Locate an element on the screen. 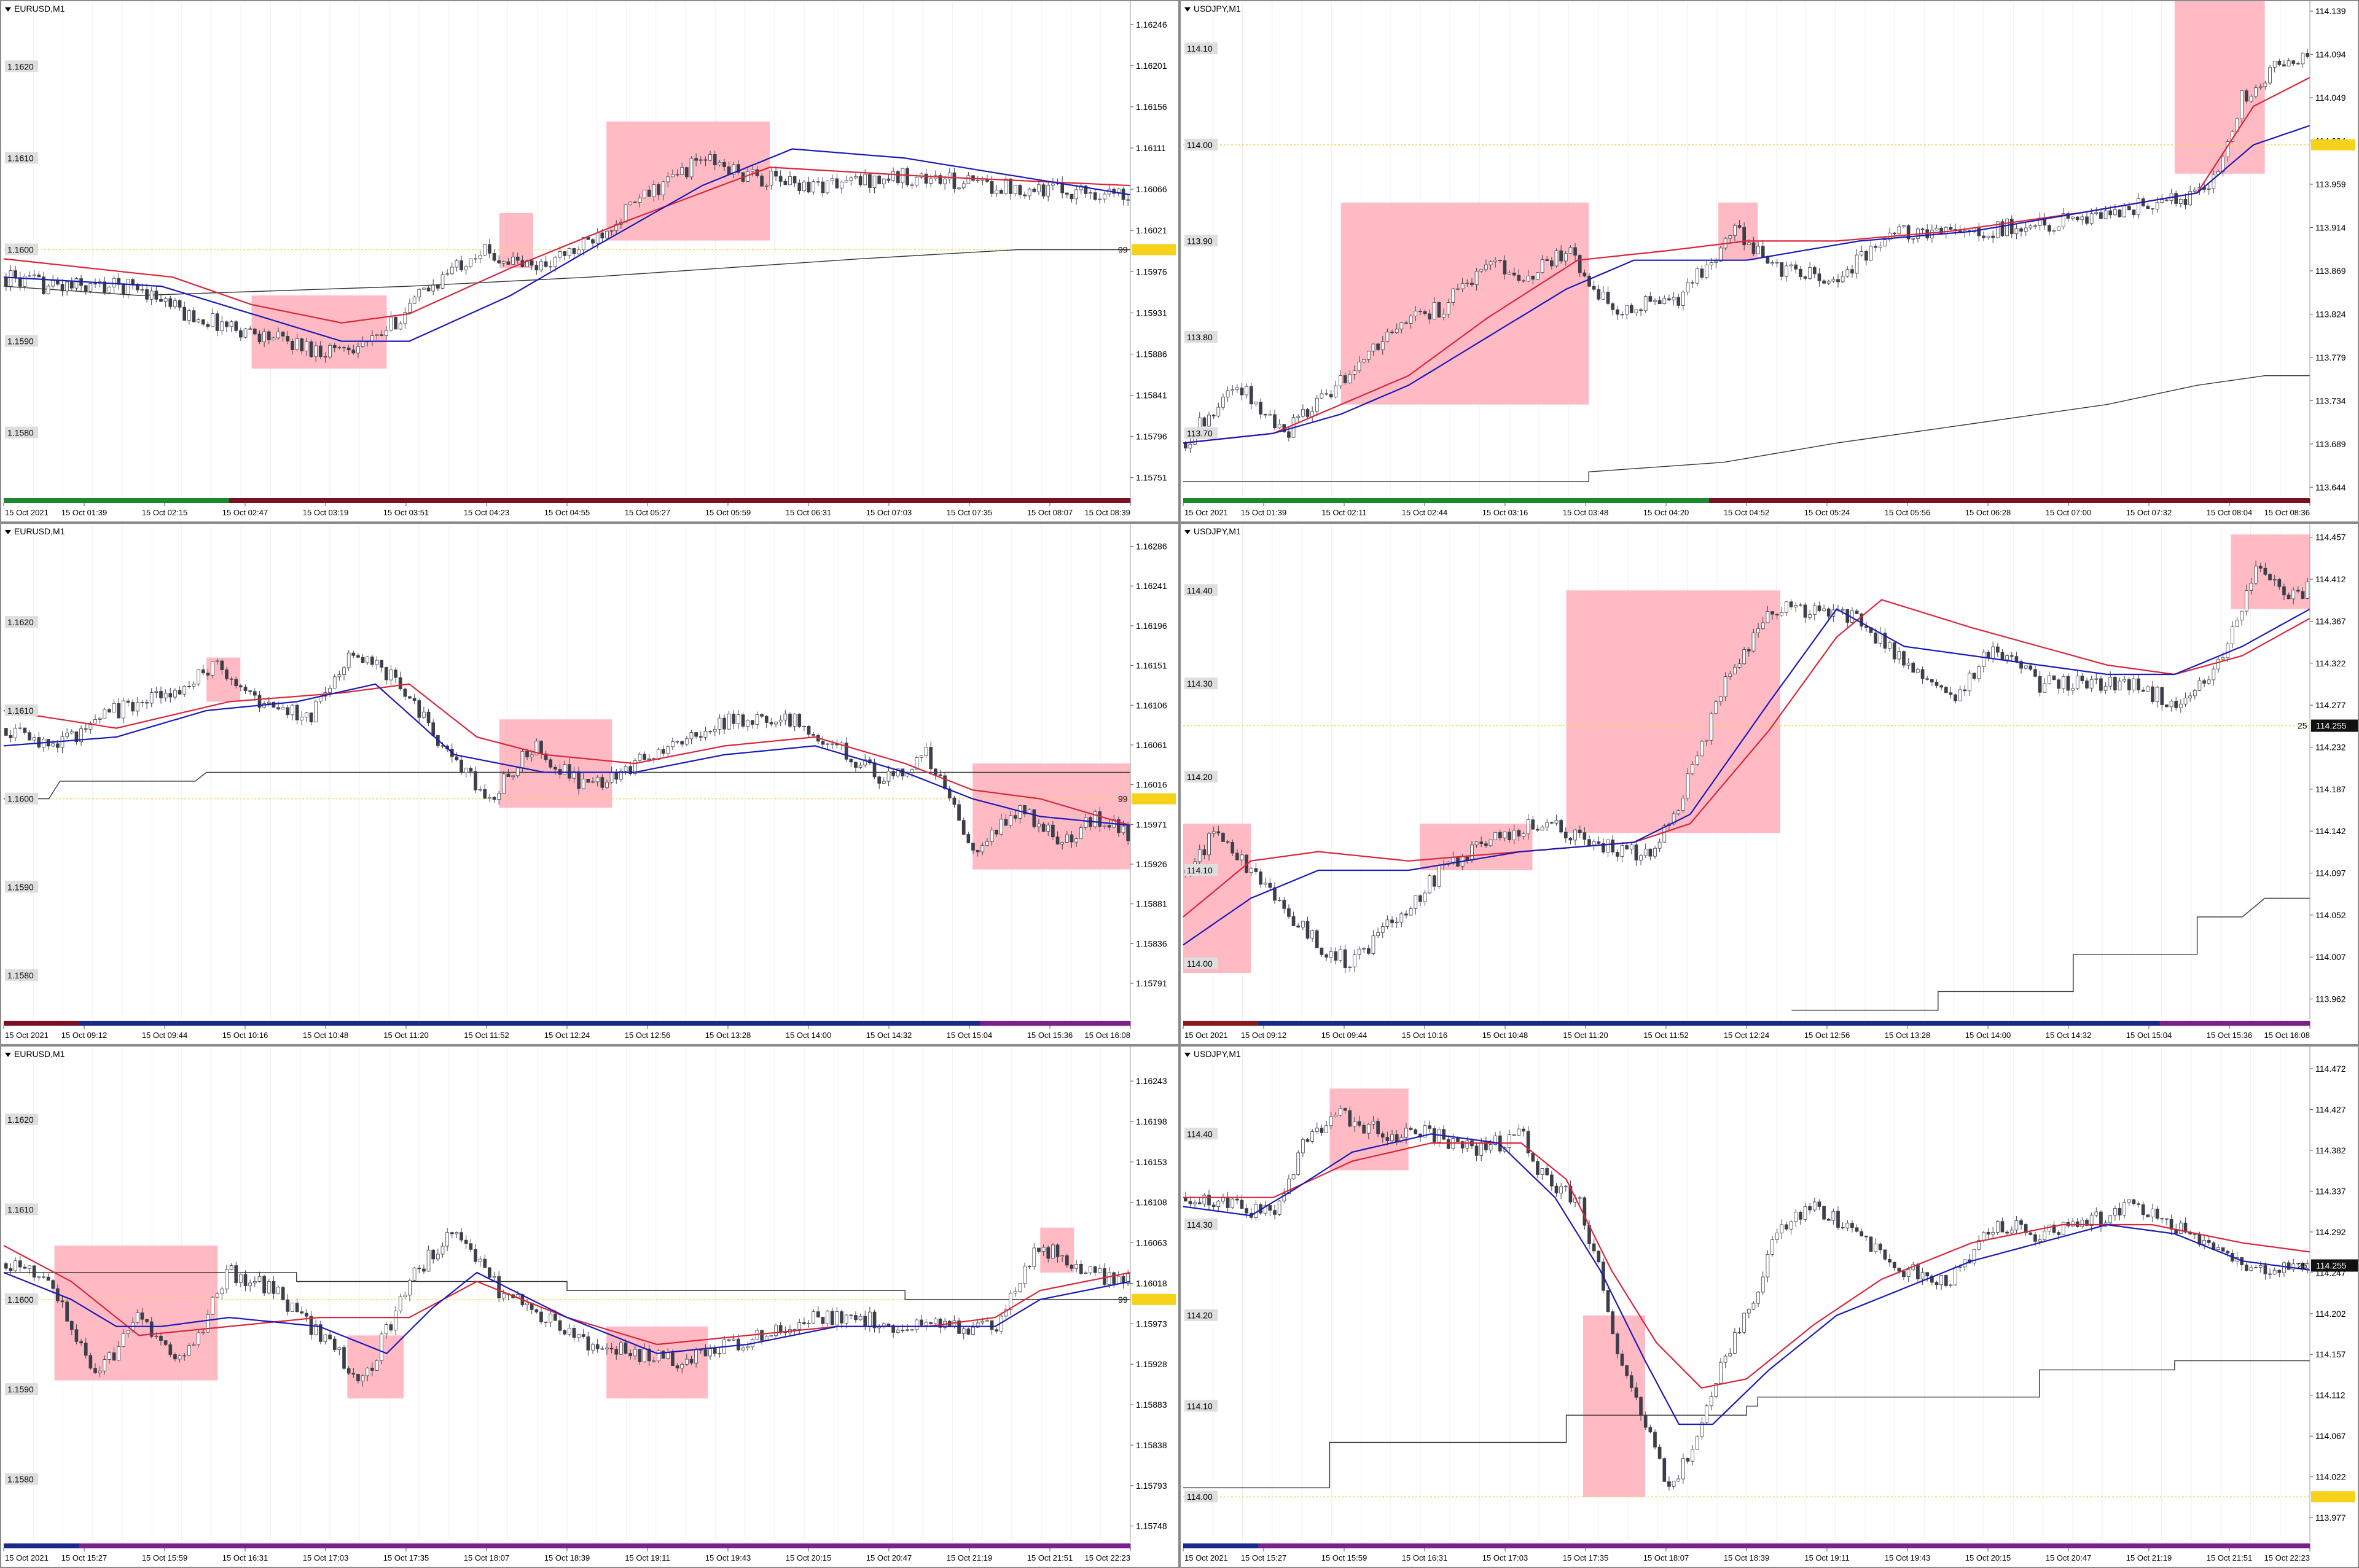 This screenshot has width=2359, height=1568. y-tick-label: 1.15841 is located at coordinates (1152, 395).